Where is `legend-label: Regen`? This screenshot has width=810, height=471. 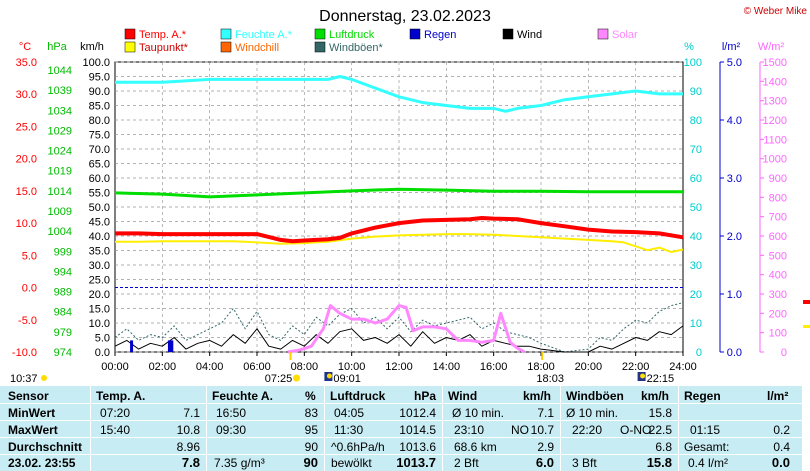 legend-label: Regen is located at coordinates (440, 35).